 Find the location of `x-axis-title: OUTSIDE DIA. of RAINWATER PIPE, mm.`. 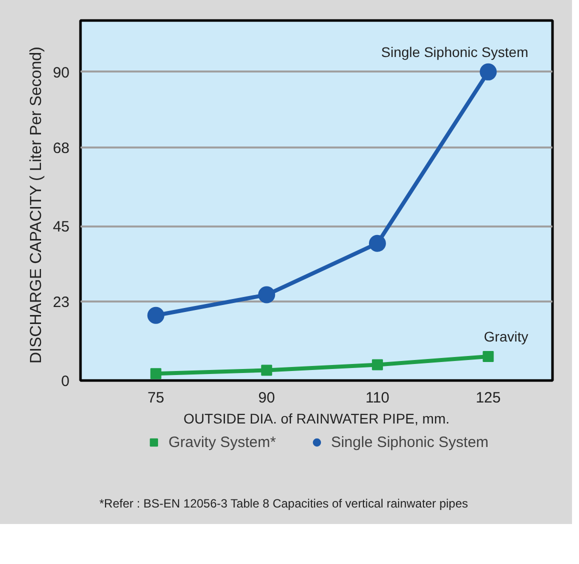

x-axis-title: OUTSIDE DIA. of RAINWATER PIPE, mm. is located at coordinates (316, 418).